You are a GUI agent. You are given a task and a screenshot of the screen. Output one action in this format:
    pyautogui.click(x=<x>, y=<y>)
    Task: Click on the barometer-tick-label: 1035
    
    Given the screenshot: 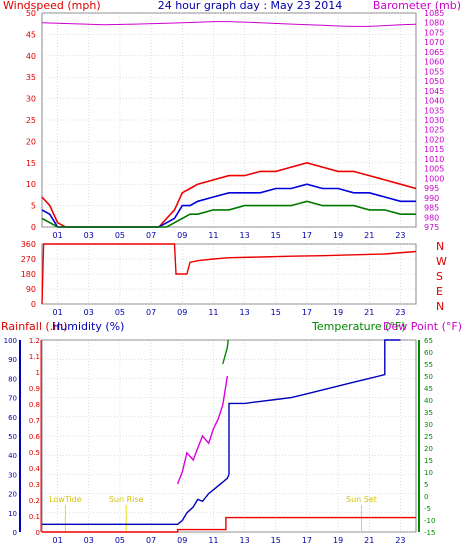 What is the action you would take?
    pyautogui.click(x=434, y=110)
    